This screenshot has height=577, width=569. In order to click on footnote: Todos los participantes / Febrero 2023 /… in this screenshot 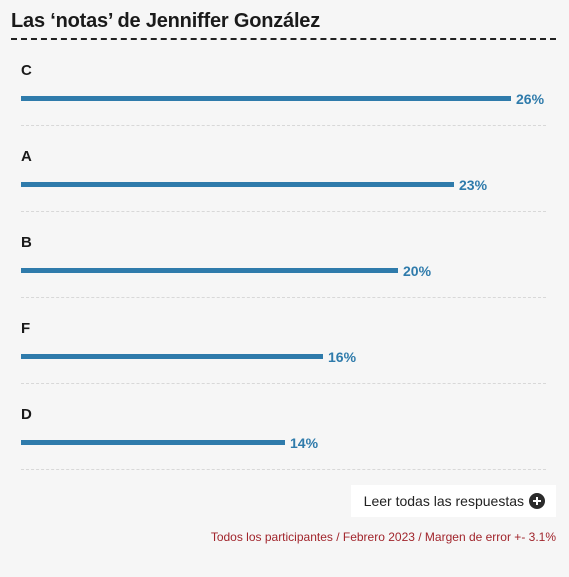, I will do `click(383, 537)`.